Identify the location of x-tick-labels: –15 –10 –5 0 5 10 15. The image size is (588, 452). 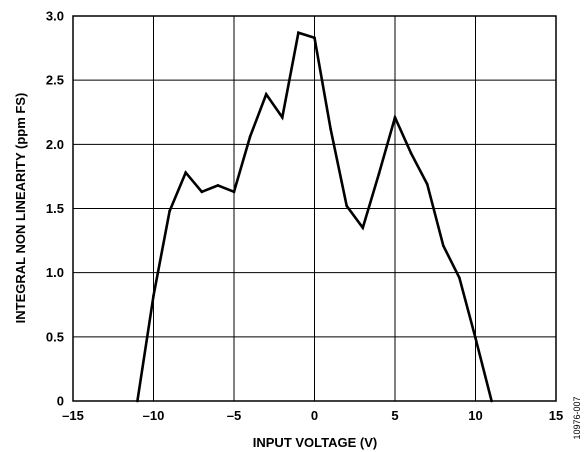
(312, 415).